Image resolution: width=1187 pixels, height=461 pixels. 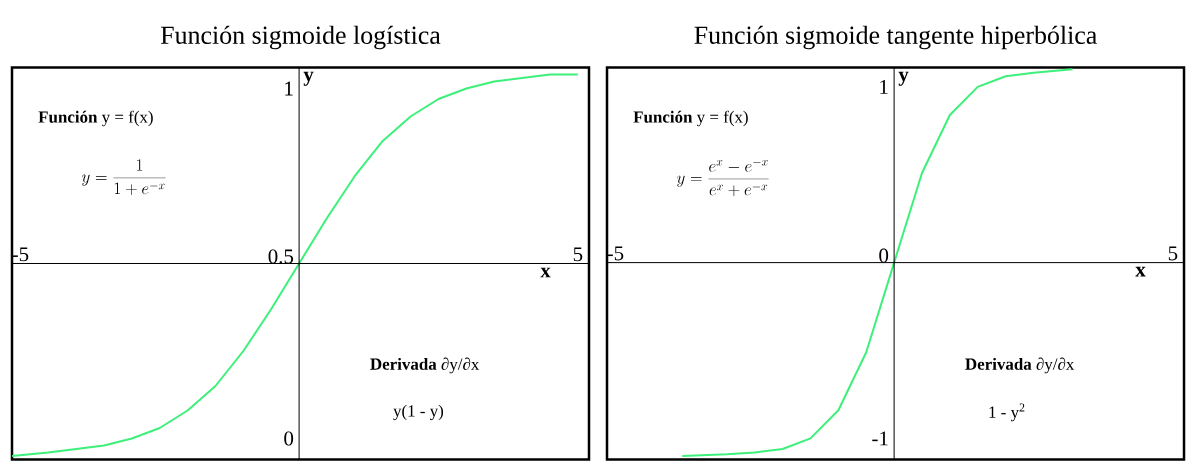 I want to click on chart-title: Función sigmoide logística, so click(x=300, y=37).